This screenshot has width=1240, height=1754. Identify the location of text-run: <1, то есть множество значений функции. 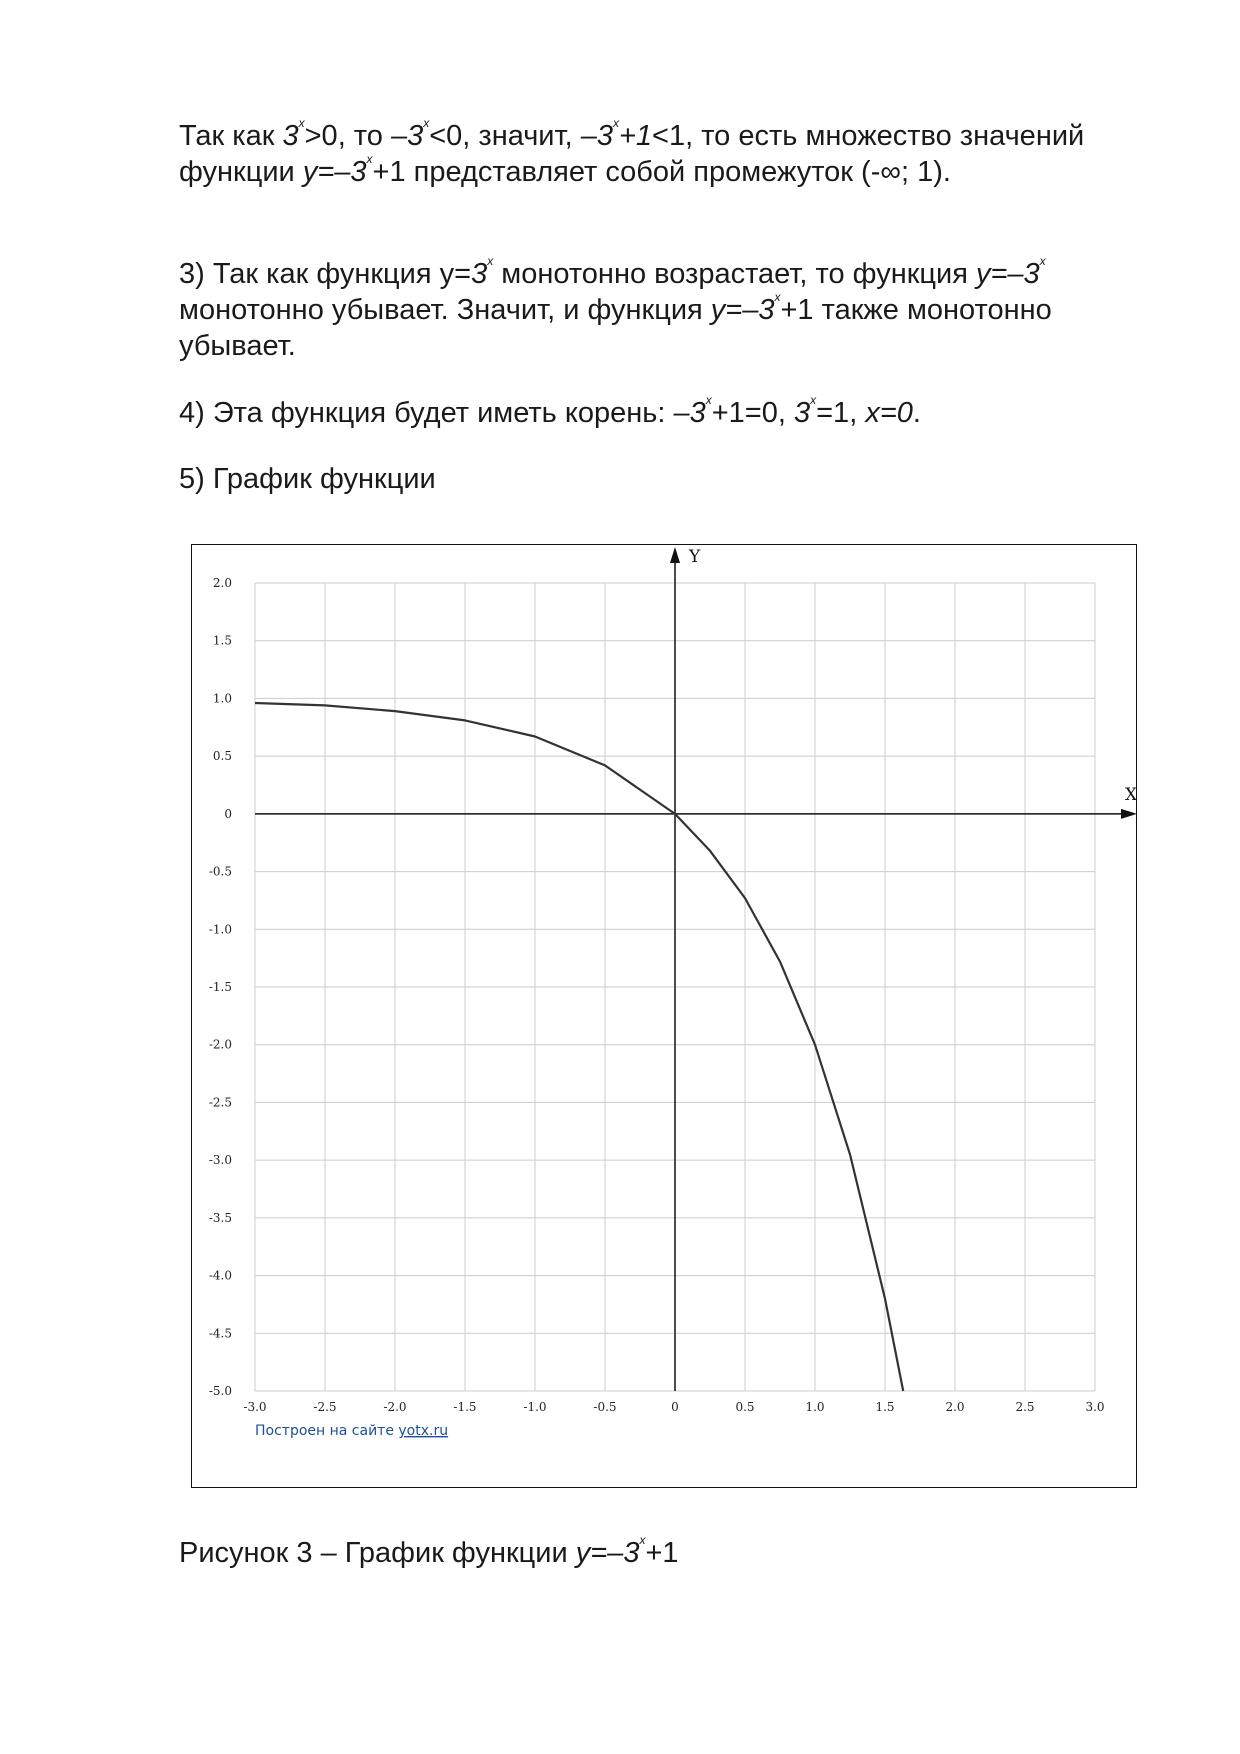
(632, 154).